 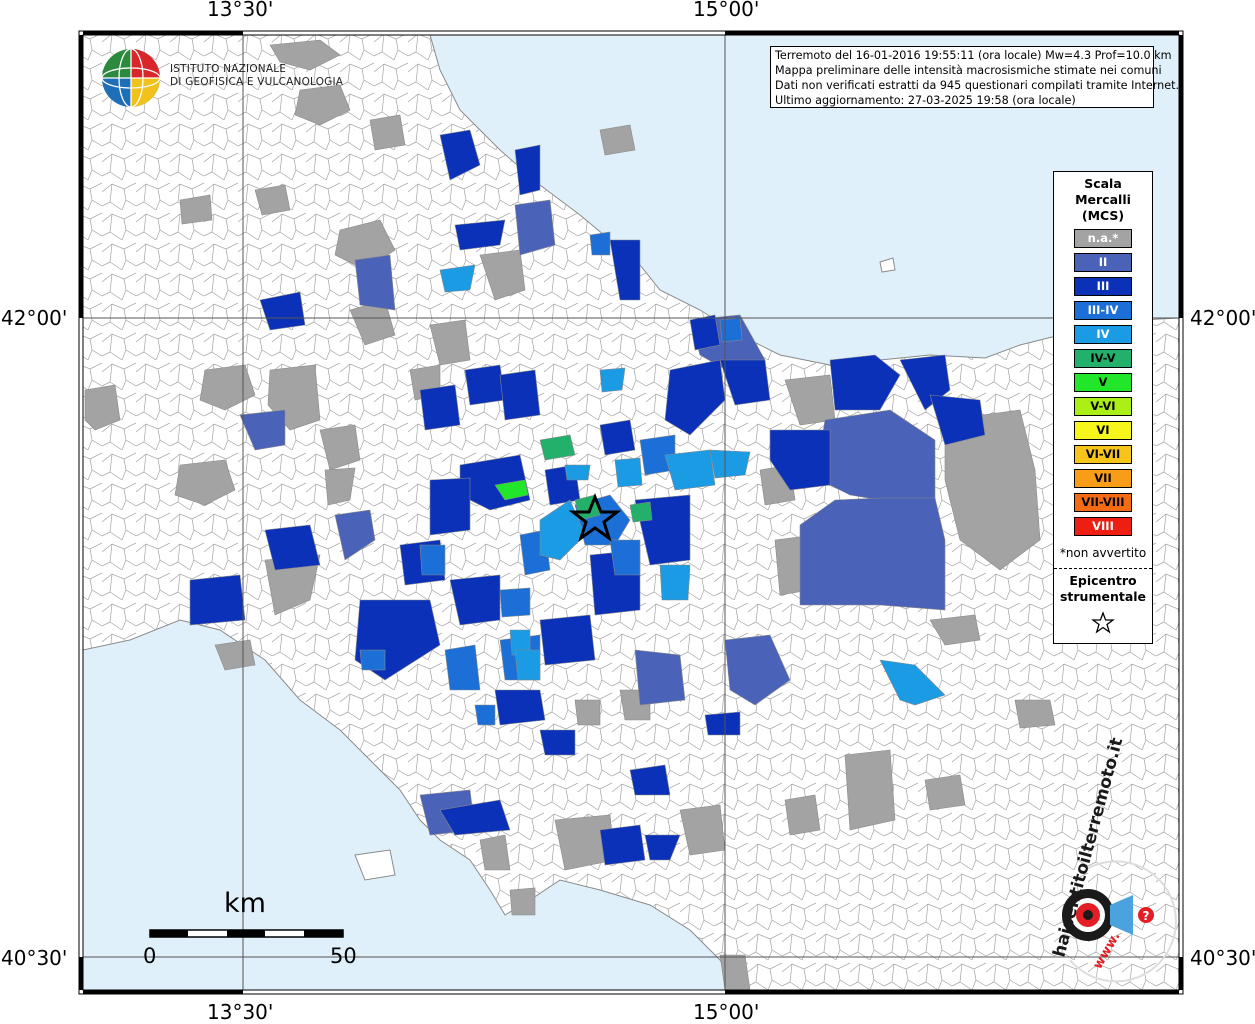 What do you see at coordinates (1103, 568) in the screenshot?
I see `legend-separator` at bounding box center [1103, 568].